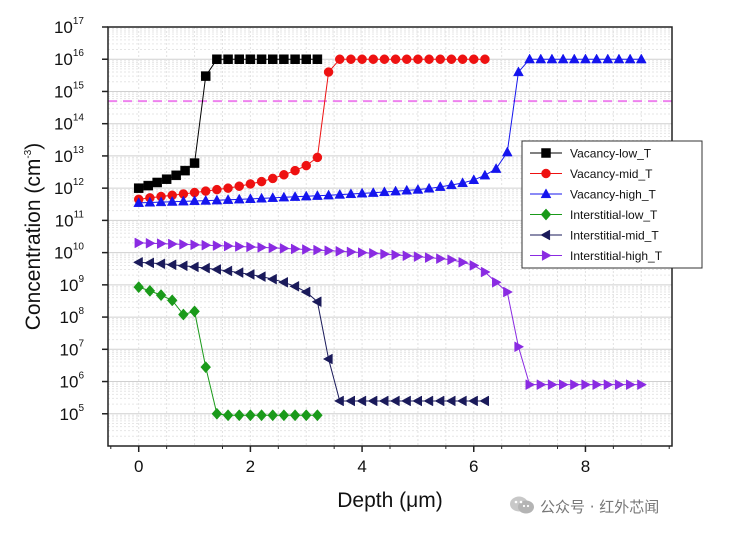 This screenshot has width=730, height=537. Describe the element at coordinates (72, 381) in the screenshot. I see `y-tick-label: 10⁶` at that location.